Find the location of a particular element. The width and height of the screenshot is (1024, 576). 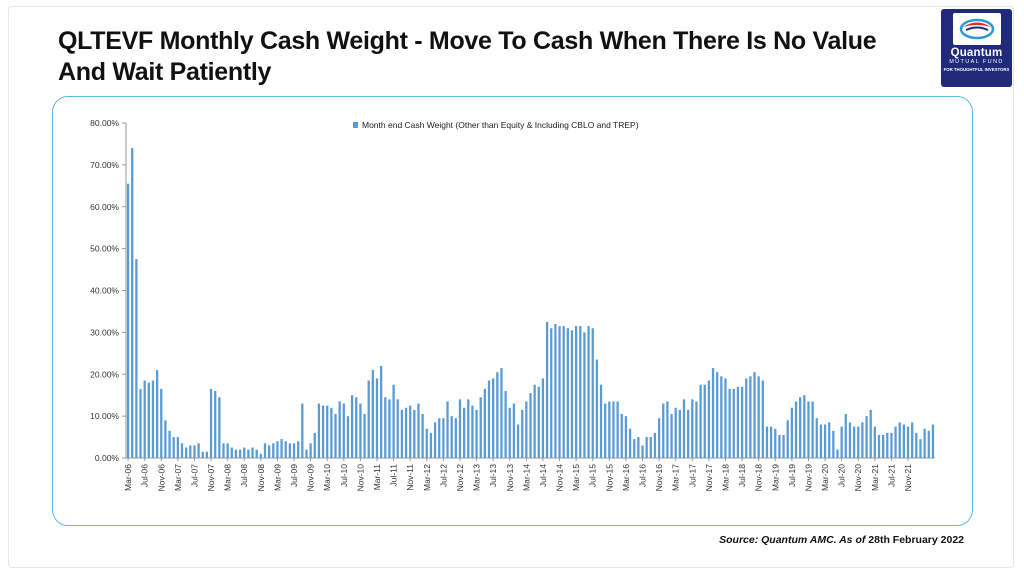

y-tick-label: 40.00% is located at coordinates (104, 291).